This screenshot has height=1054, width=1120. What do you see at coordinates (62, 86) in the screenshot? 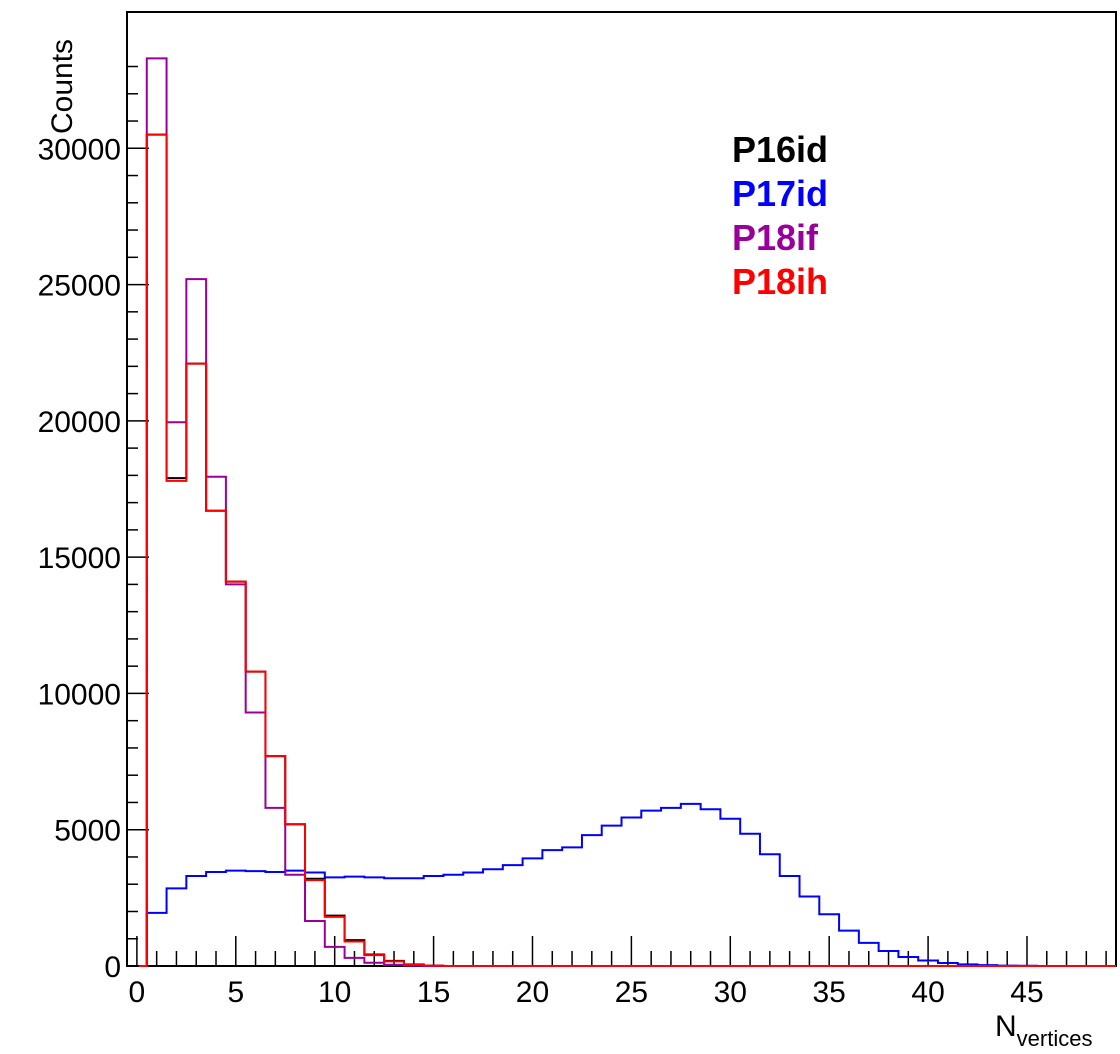
I see `y-axis-label: Counts` at bounding box center [62, 86].